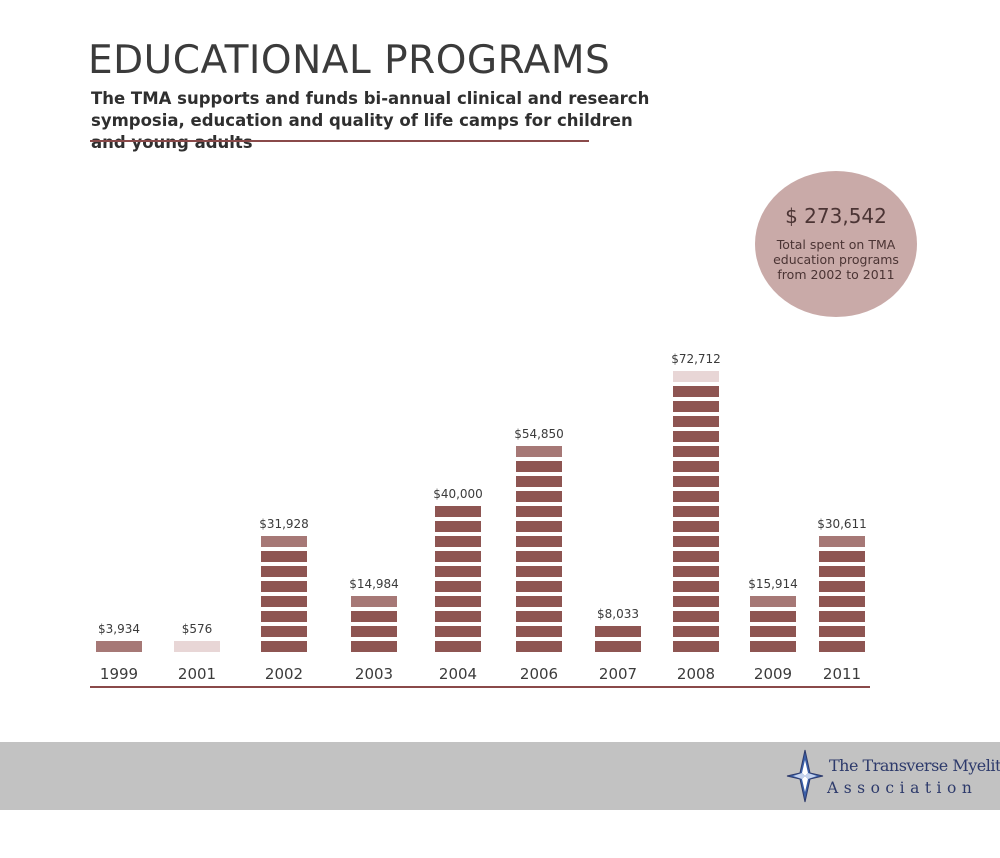  Describe the element at coordinates (119, 674) in the screenshot. I see `year-label: 1999` at that location.